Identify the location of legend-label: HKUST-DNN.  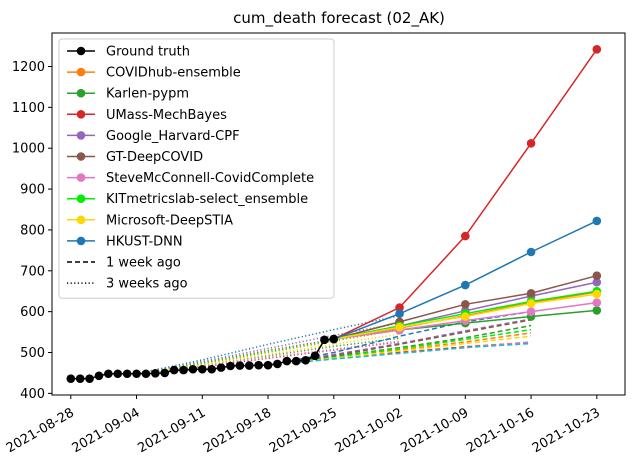
(144, 241).